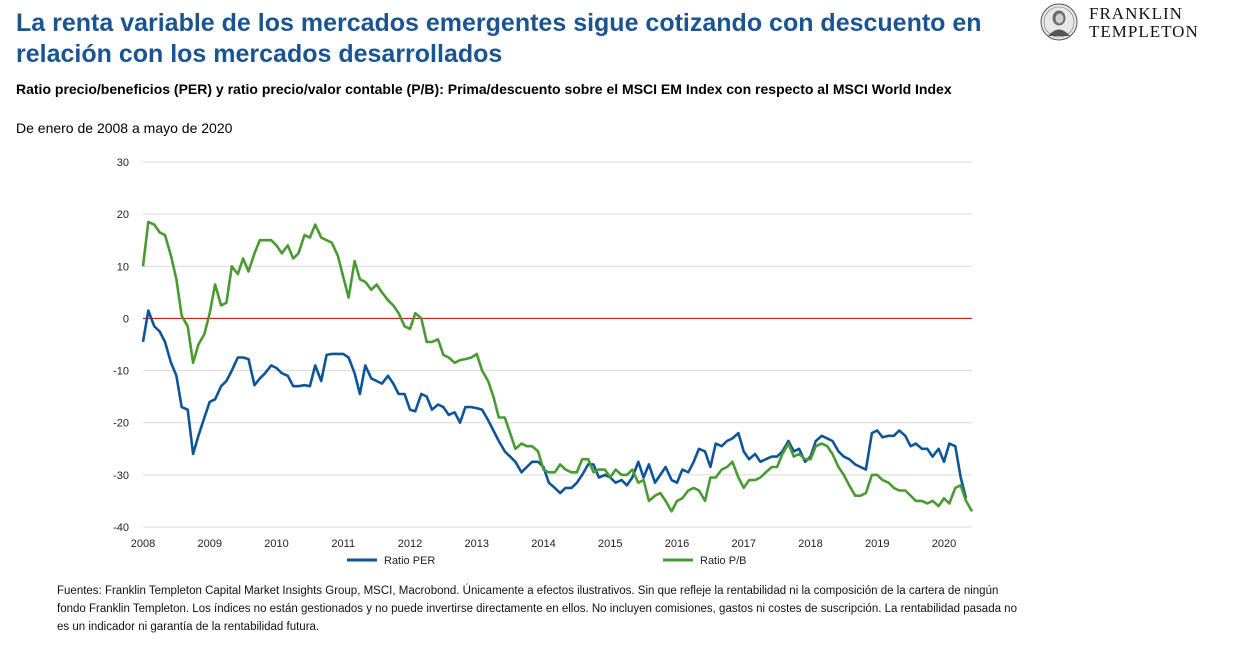  Describe the element at coordinates (124, 128) in the screenshot. I see `date-range: De enero de 2008 a mayo de 2020` at that location.